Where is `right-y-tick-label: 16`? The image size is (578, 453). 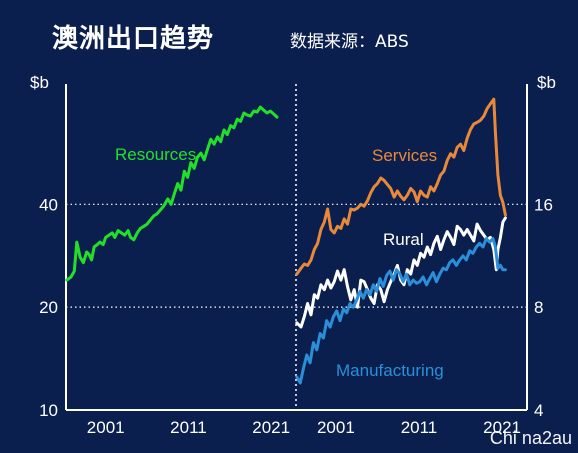 right-y-tick-label: 16 is located at coordinates (543, 204).